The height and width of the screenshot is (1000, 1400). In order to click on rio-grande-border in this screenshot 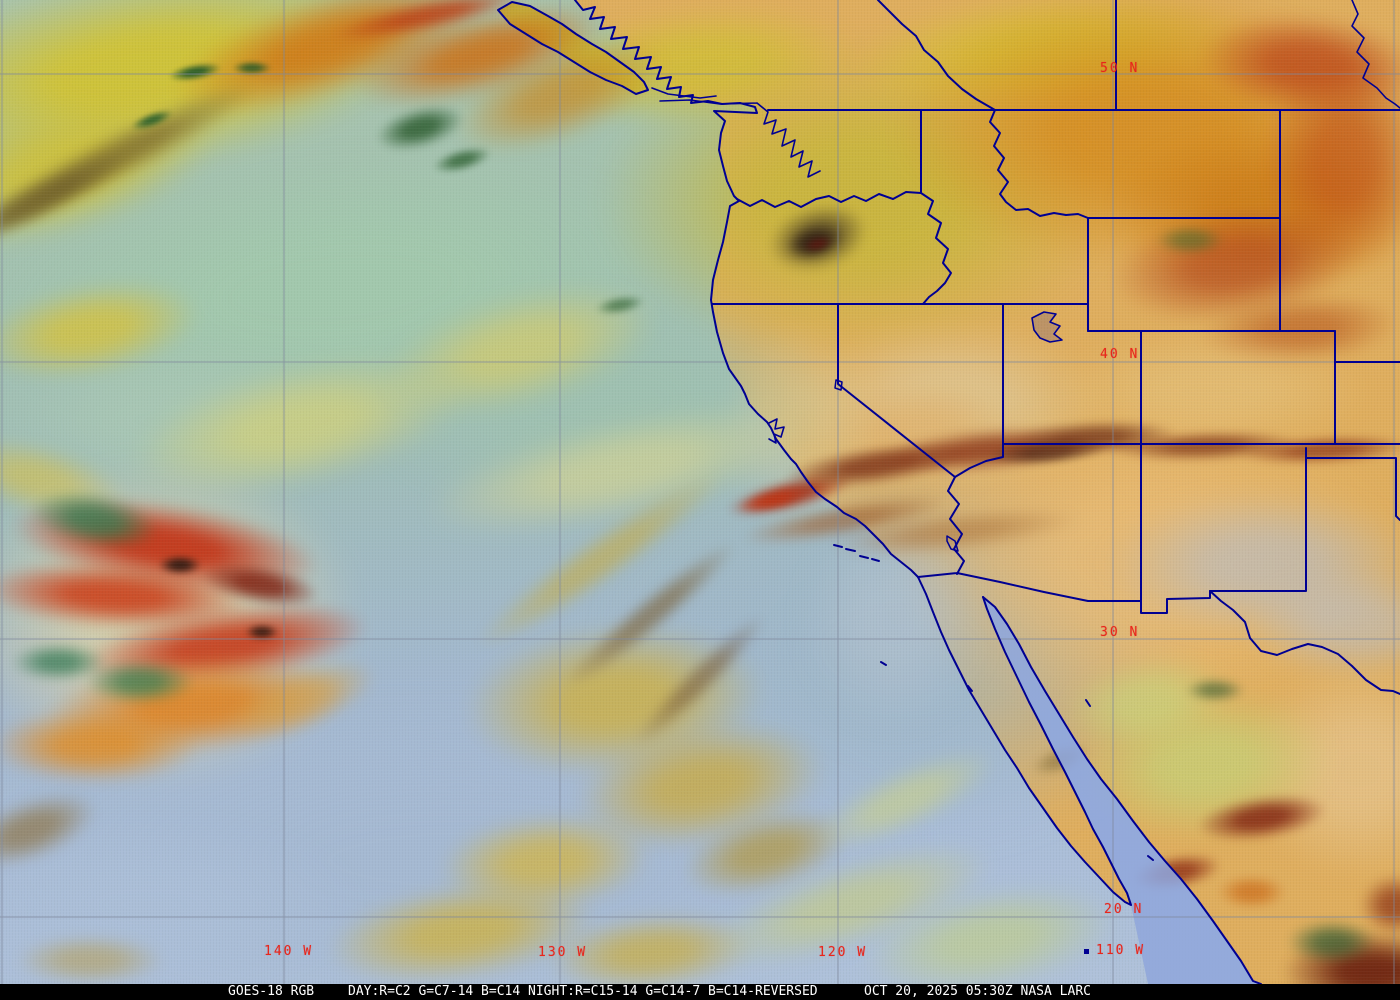, I will do `click(1304, 642)`.